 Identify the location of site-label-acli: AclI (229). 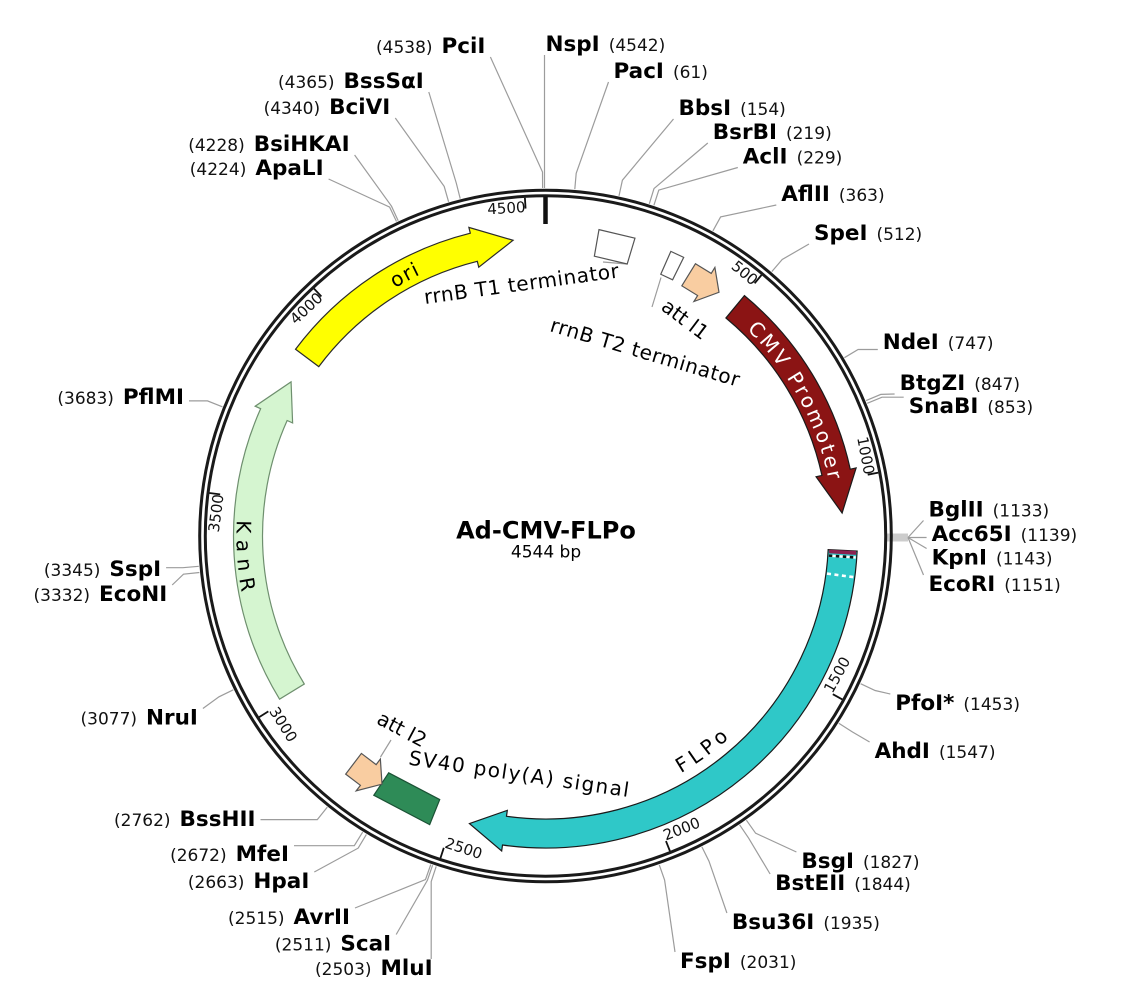
(792, 157).